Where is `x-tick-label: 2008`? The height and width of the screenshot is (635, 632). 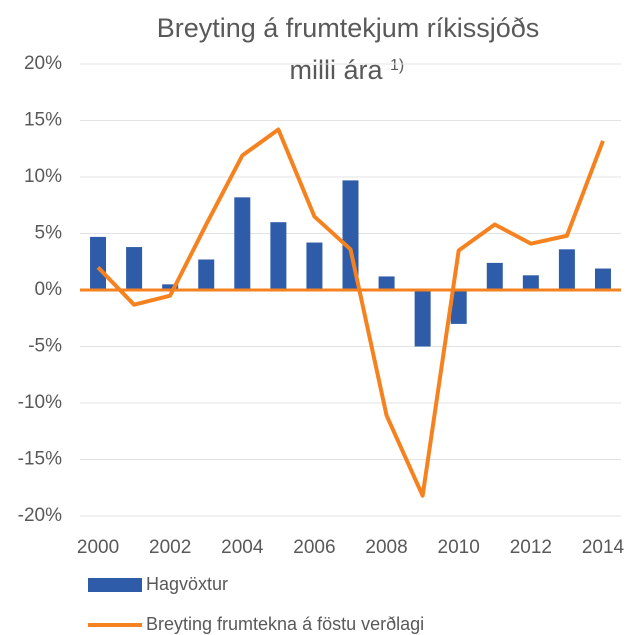
x-tick-label: 2008 is located at coordinates (386, 547).